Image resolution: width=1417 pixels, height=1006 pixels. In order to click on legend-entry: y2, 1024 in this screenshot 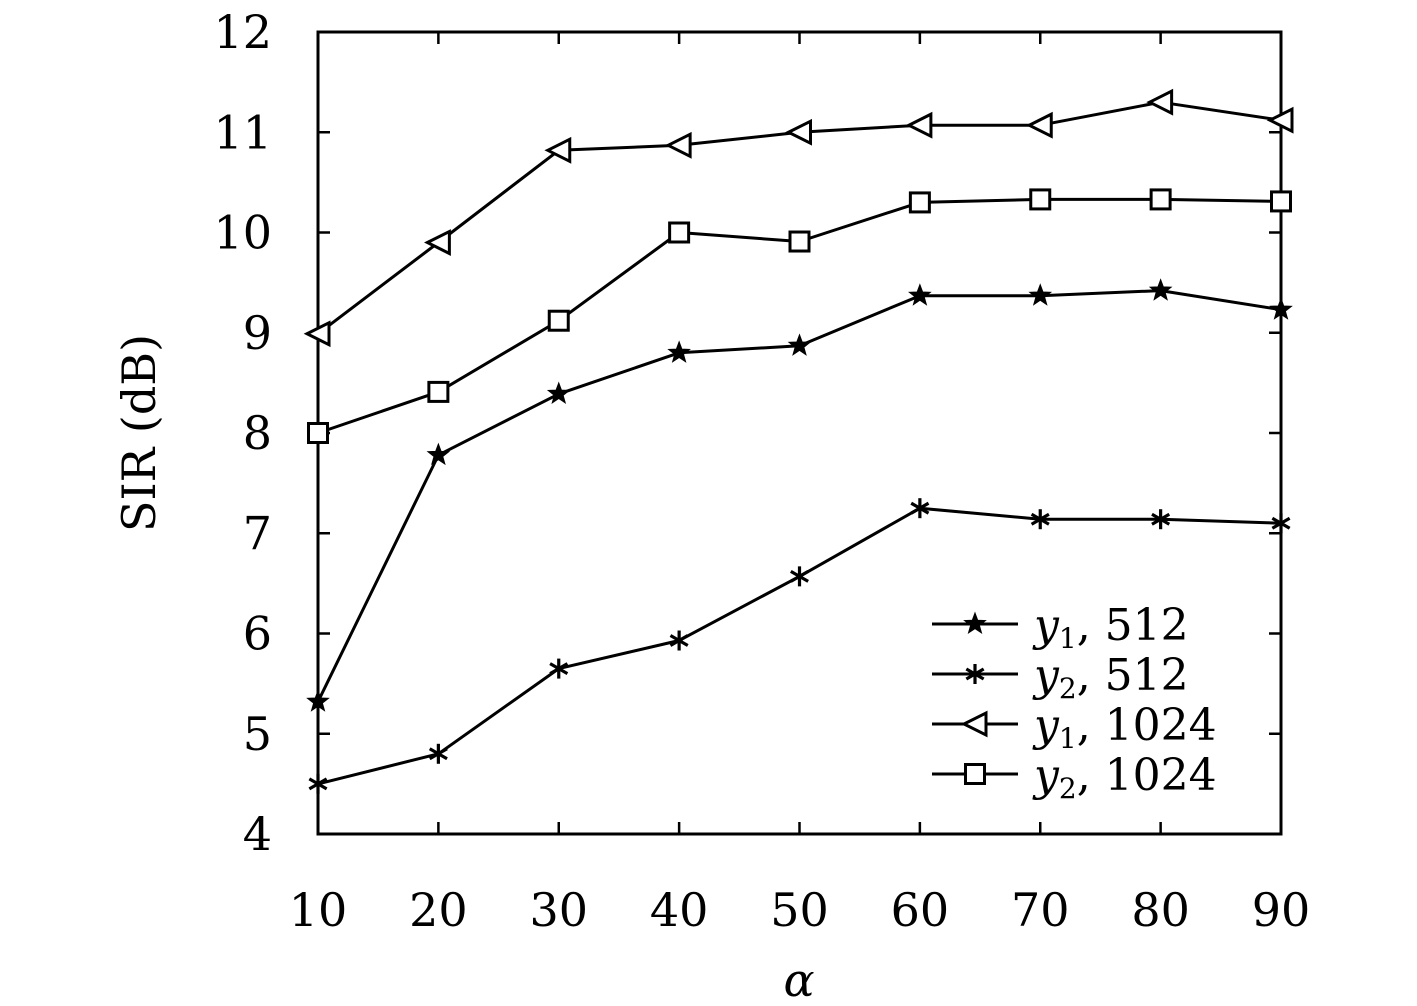, I will do `click(1074, 777)`.